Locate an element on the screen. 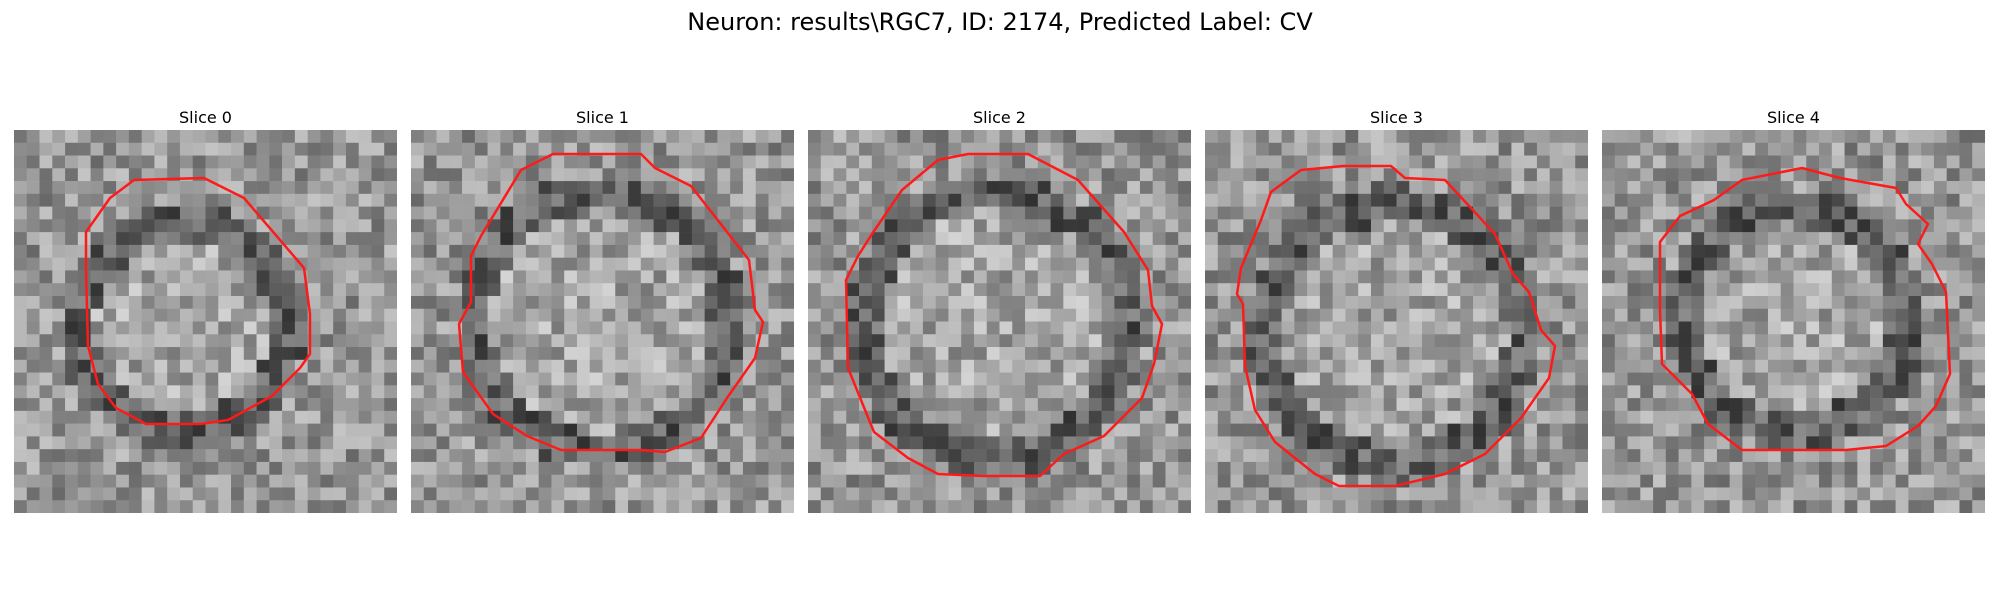 Image resolution: width=2000 pixels, height=600 pixels. slice-panel-4: Slice 4 is located at coordinates (1793, 310).